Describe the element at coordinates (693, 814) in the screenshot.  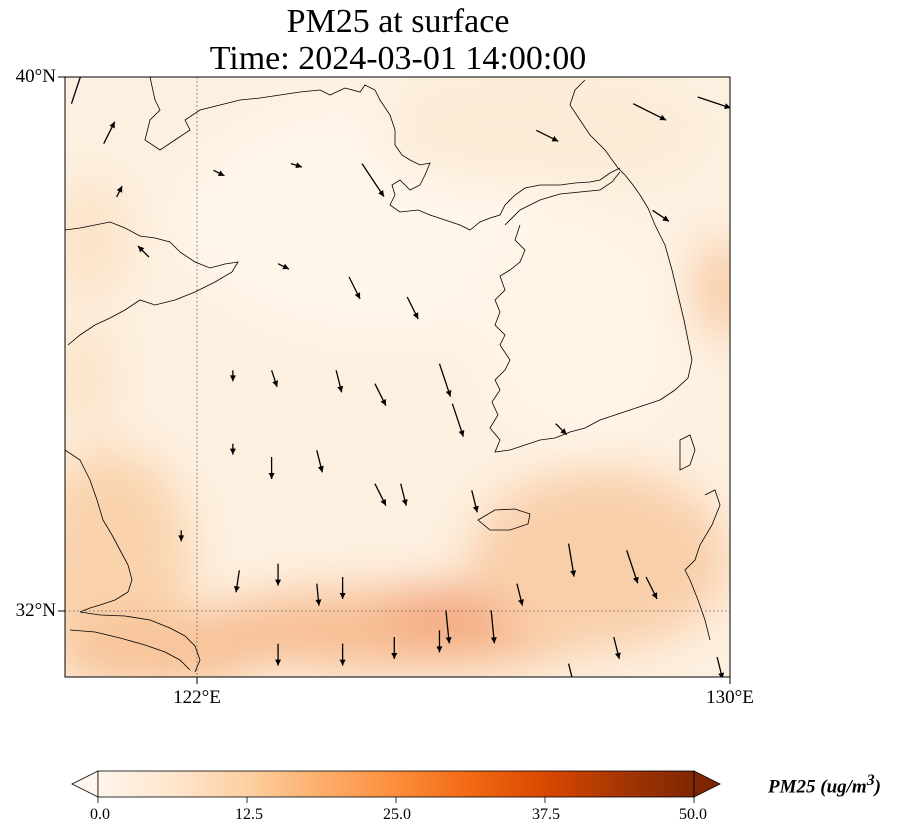
I see `colorbar-tick-4: 50.0` at that location.